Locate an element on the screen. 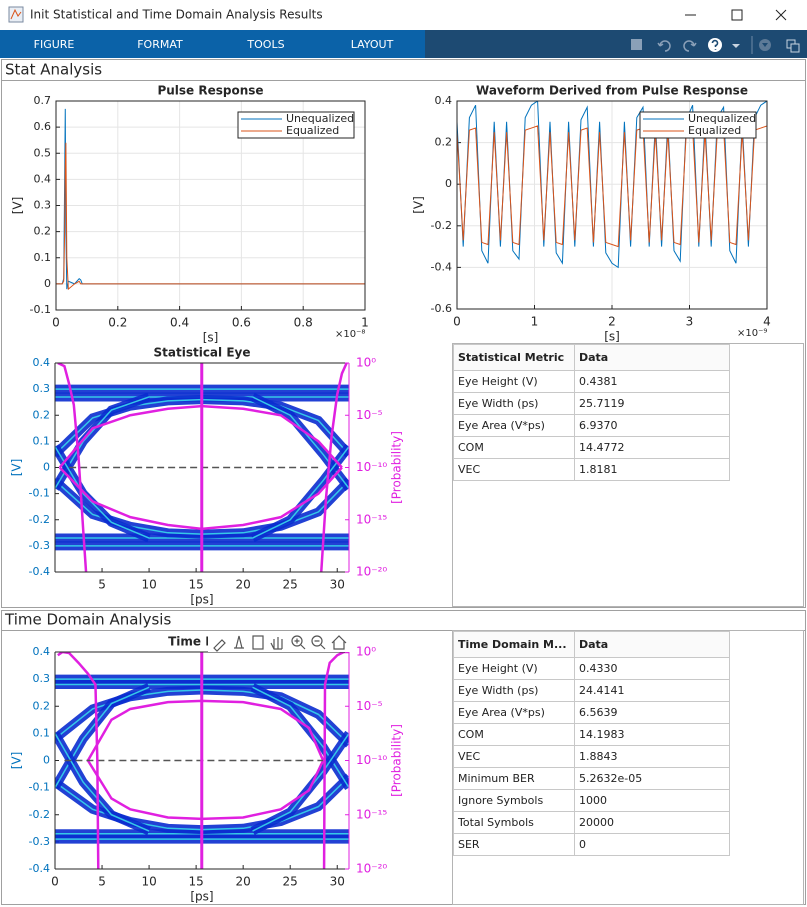 The image size is (807, 907). y-tick-label: 0.5 is located at coordinates (43, 152).